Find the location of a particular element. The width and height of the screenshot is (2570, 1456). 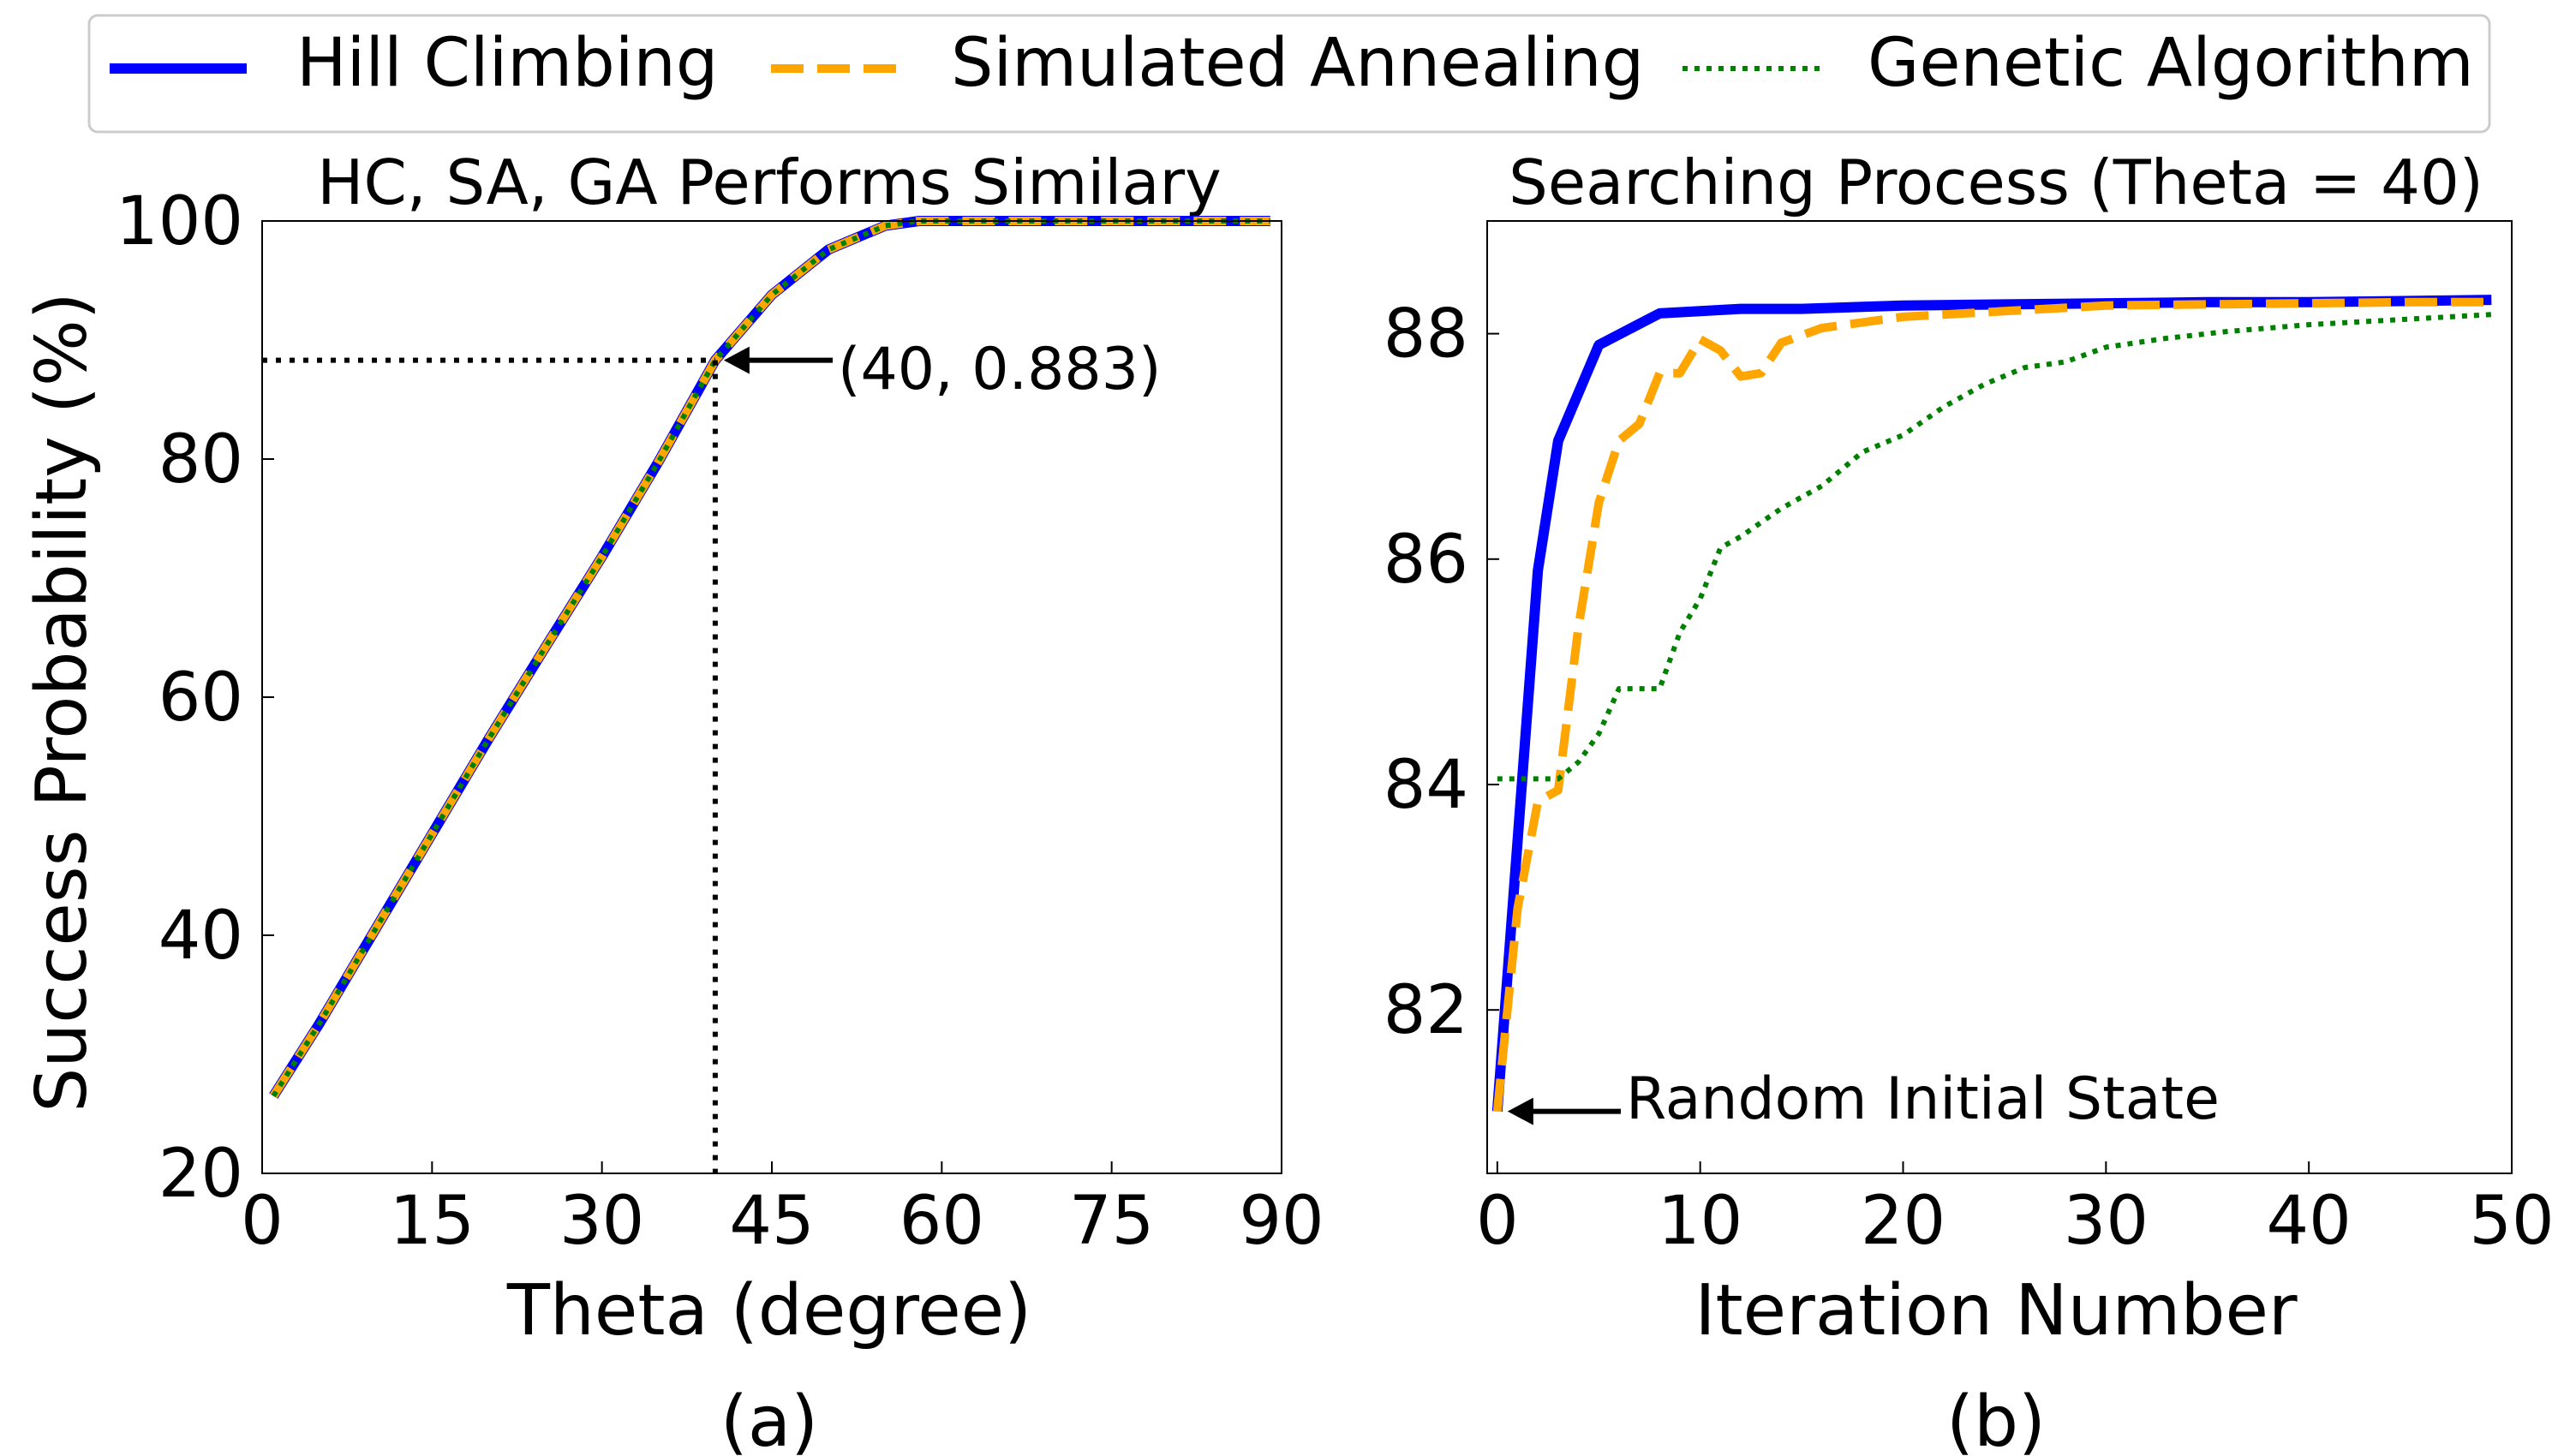

x-tick-label: 40 is located at coordinates (2310, 1221).